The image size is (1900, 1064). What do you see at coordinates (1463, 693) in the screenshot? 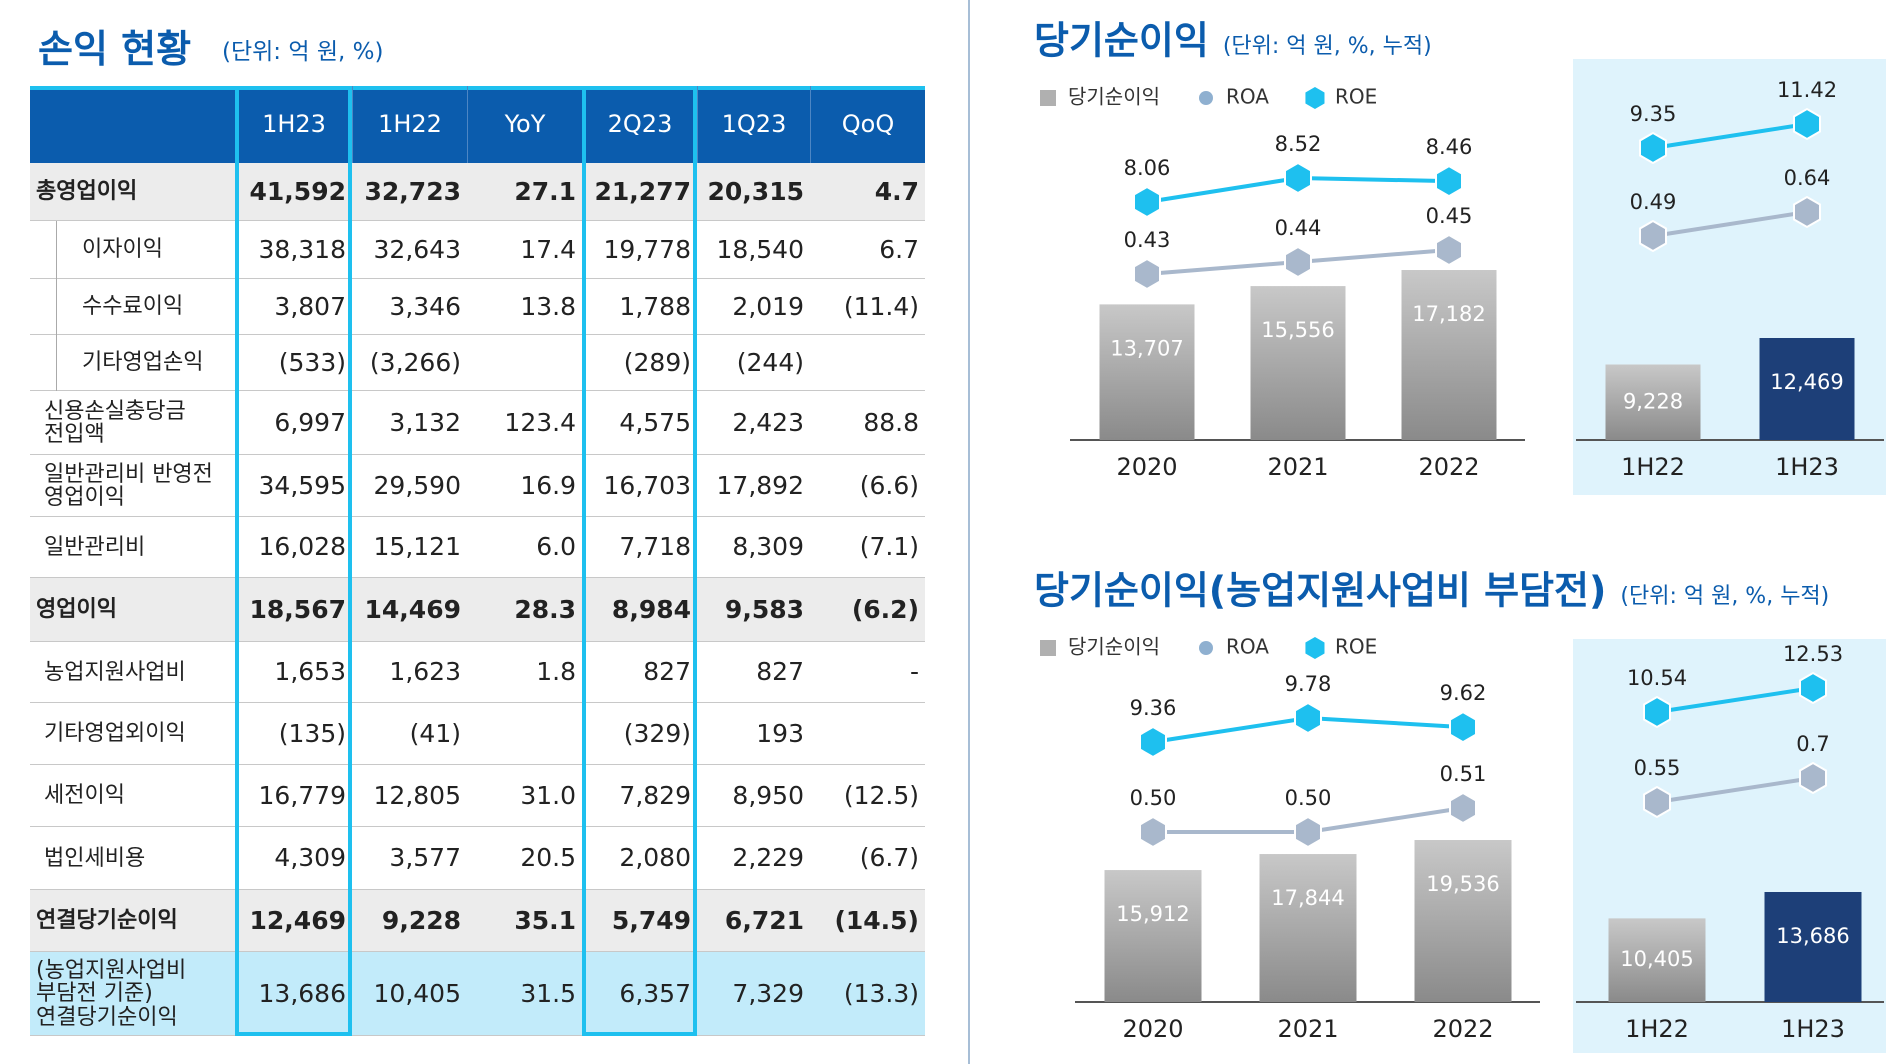
I see `point-label: 9.62` at bounding box center [1463, 693].